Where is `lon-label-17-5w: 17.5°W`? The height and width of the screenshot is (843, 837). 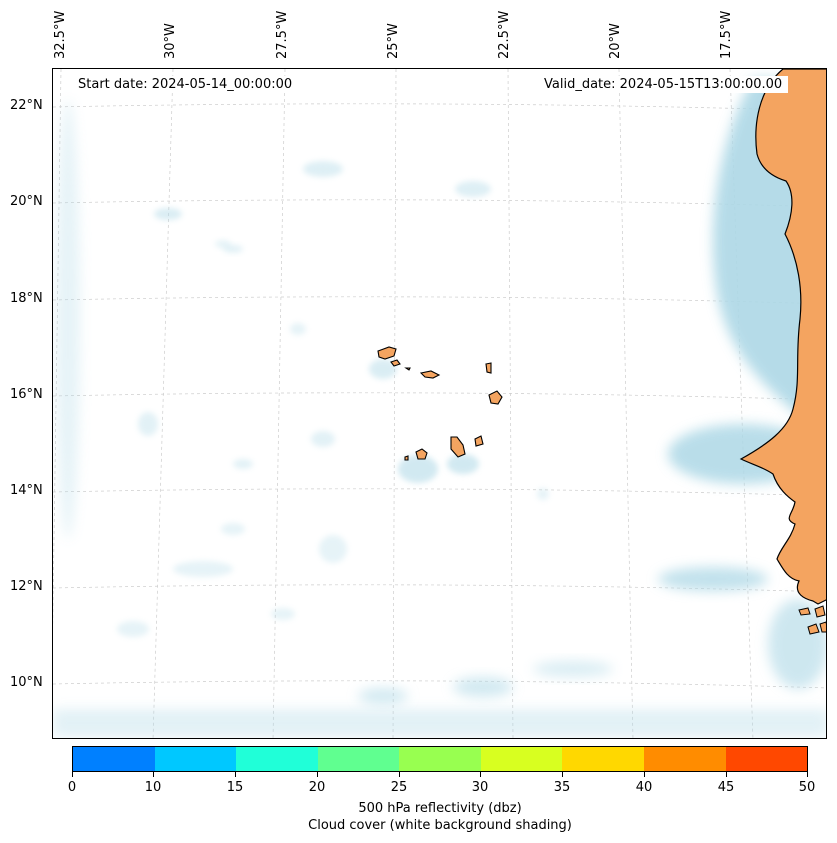 lon-label-17-5w: 17.5°W is located at coordinates (726, 34).